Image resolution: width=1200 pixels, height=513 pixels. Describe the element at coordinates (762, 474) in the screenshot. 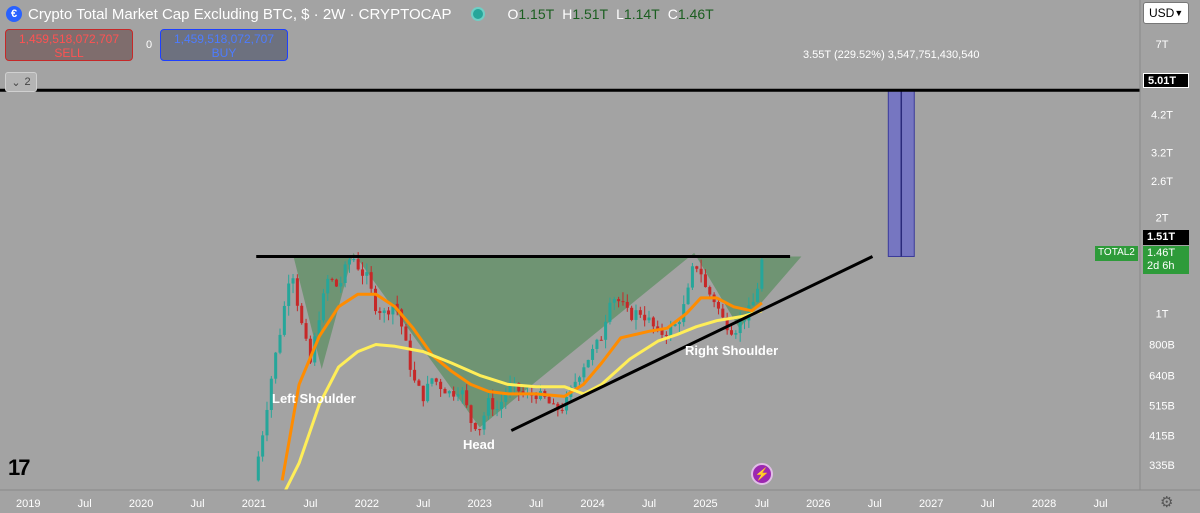

I see `lightning-icon: ⚡` at that location.